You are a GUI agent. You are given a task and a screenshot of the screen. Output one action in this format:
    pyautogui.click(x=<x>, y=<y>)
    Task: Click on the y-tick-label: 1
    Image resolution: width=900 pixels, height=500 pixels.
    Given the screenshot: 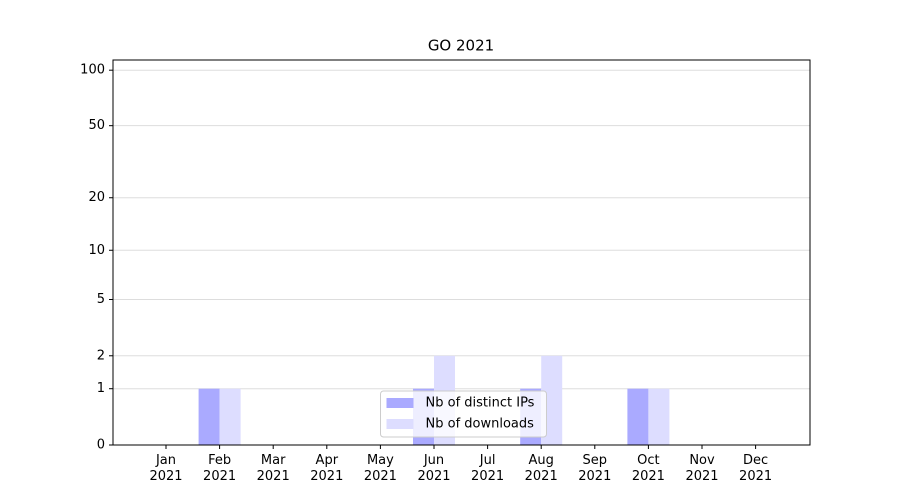 What is the action you would take?
    pyautogui.click(x=101, y=388)
    